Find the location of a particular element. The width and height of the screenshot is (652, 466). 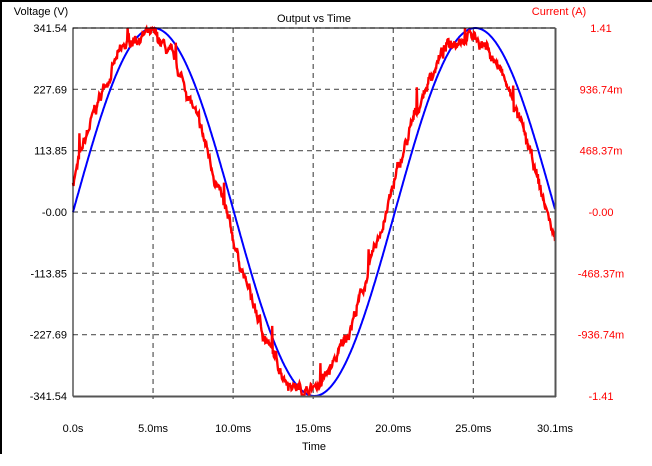

right-tick-label: -0.00 is located at coordinates (600, 213).